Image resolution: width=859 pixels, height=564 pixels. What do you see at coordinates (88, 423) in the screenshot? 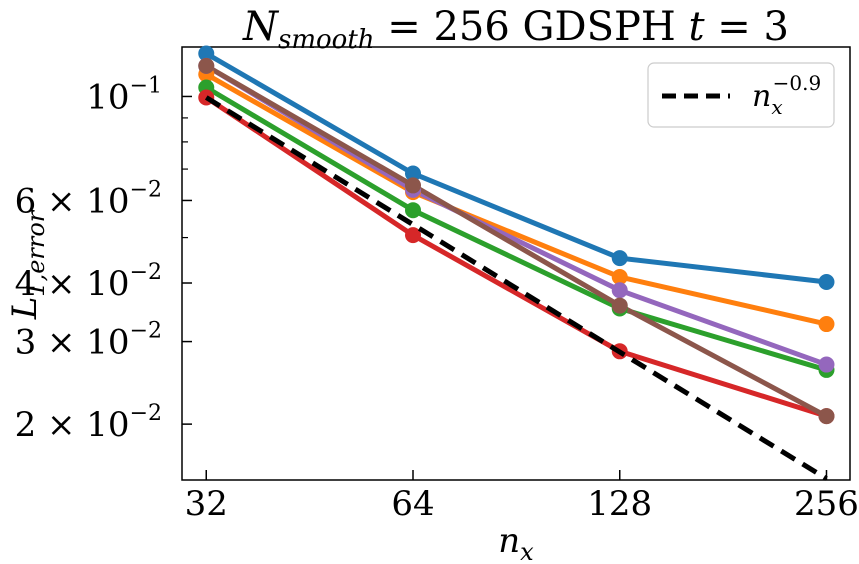
I see `y-tick-label: 2 × 10⁻²` at bounding box center [88, 423].